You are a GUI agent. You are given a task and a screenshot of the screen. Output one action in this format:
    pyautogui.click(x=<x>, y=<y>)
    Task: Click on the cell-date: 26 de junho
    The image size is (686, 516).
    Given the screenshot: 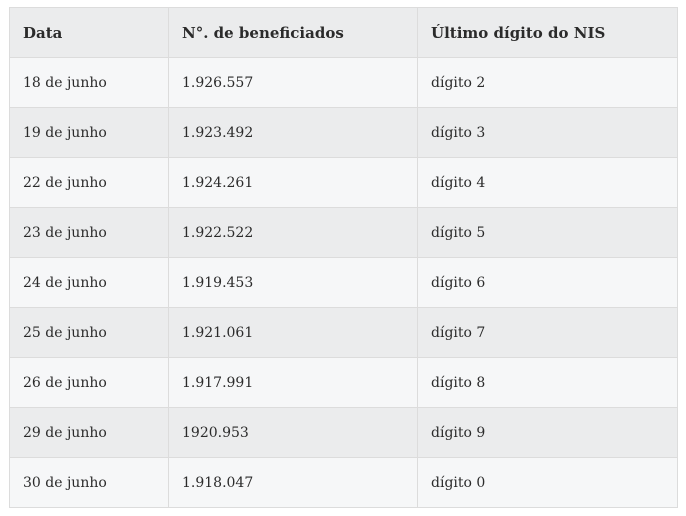 What is the action you would take?
    pyautogui.click(x=89, y=382)
    